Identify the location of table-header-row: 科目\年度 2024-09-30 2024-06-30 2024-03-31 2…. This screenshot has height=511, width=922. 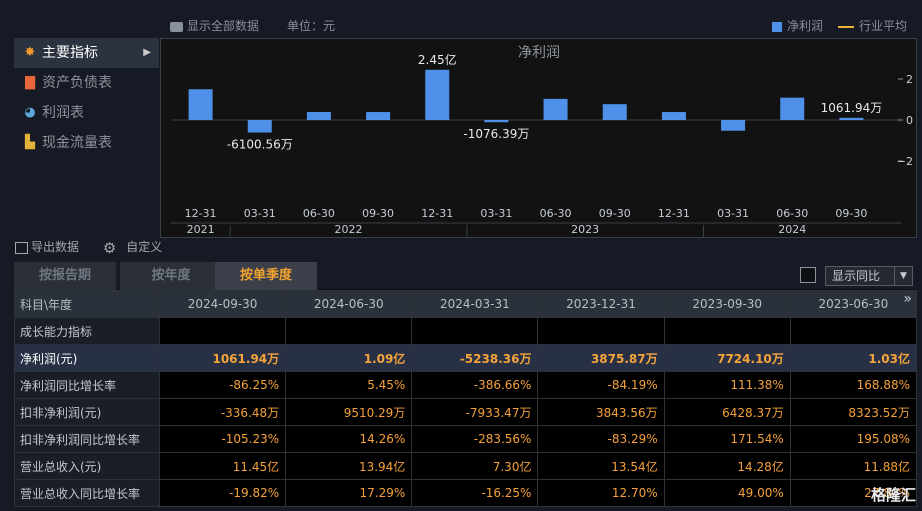
(466, 304).